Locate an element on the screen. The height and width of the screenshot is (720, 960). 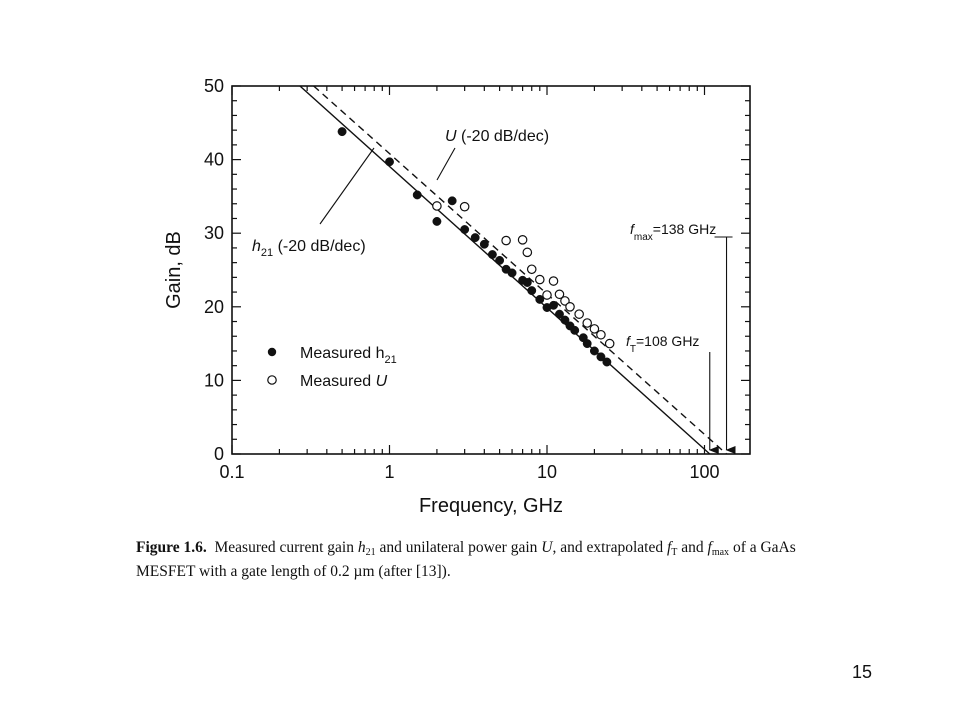
measured-u-points is located at coordinates (523, 275).